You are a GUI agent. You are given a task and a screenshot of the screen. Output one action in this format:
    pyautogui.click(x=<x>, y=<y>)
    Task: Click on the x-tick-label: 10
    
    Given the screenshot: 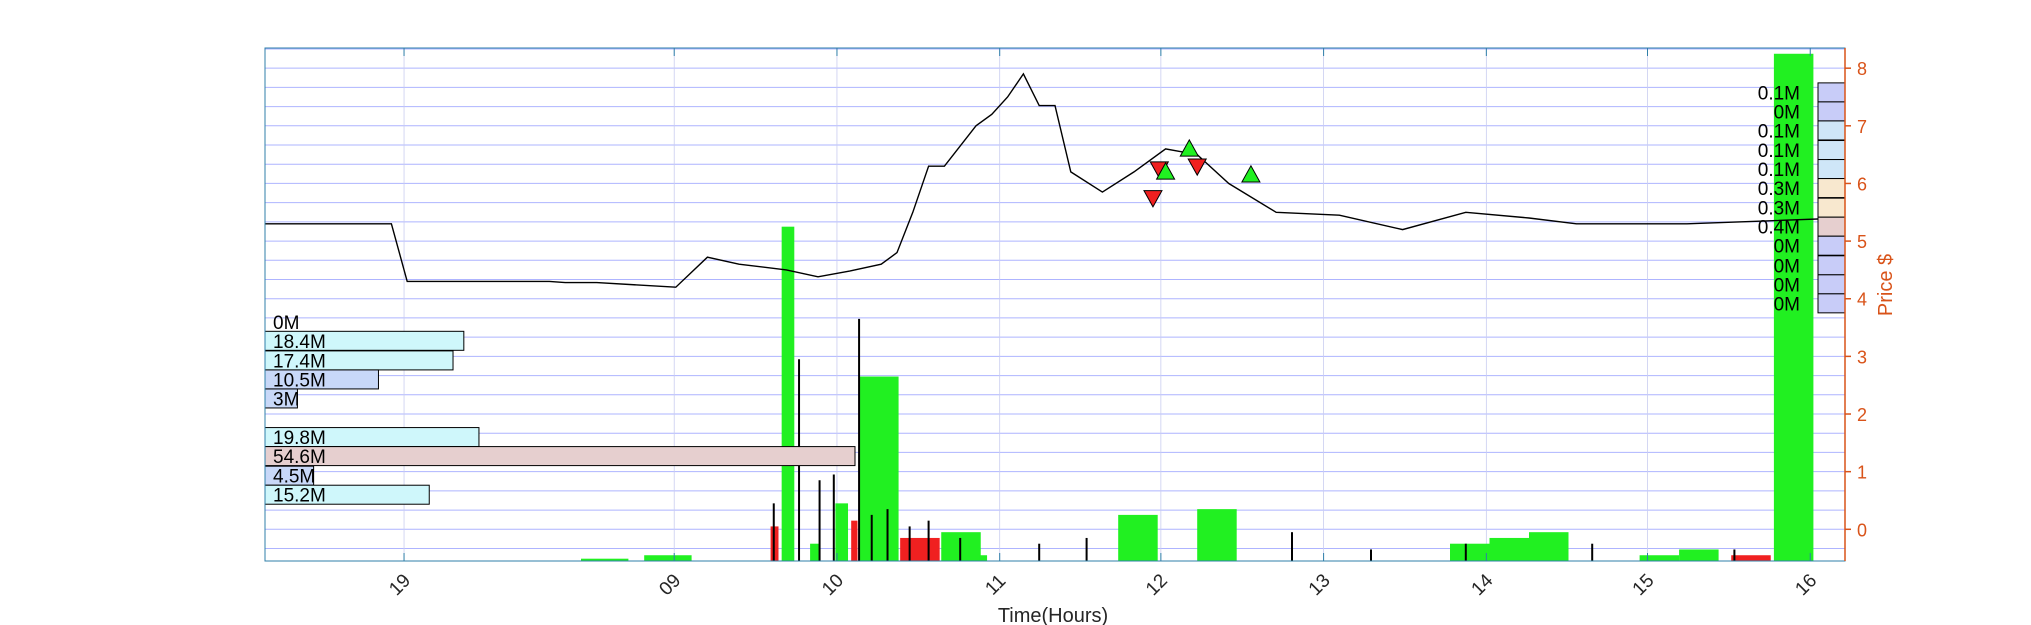 What is the action you would take?
    pyautogui.click(x=833, y=585)
    